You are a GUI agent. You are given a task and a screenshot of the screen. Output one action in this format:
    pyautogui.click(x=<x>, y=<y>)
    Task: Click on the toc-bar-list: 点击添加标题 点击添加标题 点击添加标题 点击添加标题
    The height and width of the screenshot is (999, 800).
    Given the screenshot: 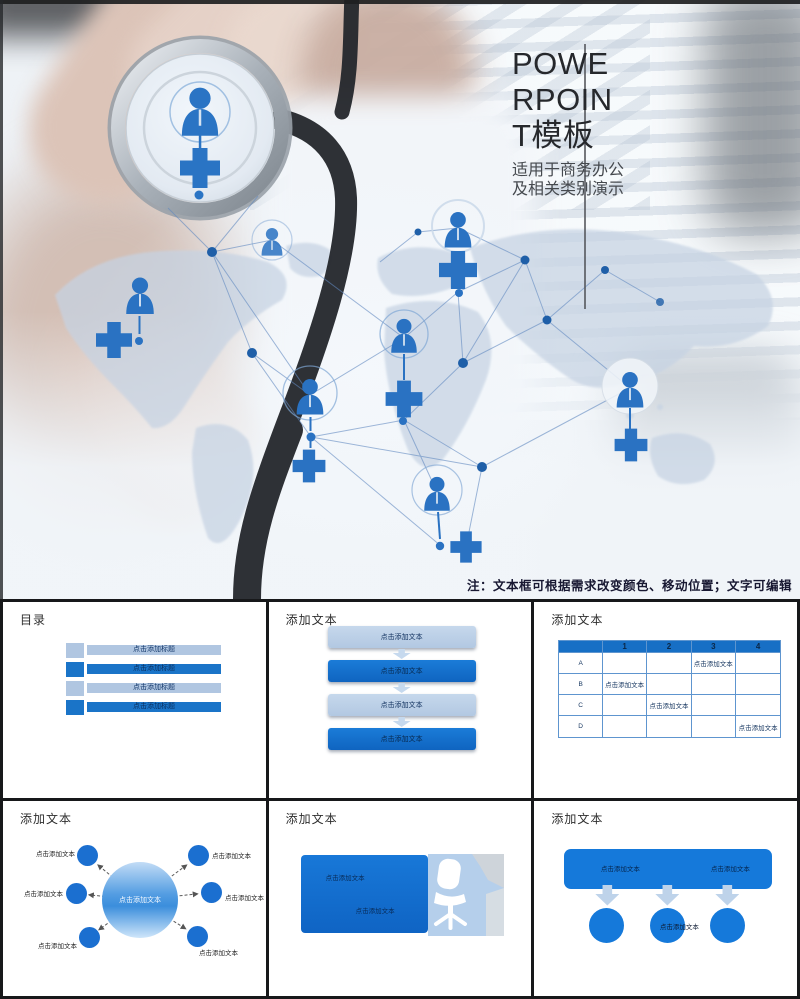 What is the action you would take?
    pyautogui.click(x=146, y=680)
    